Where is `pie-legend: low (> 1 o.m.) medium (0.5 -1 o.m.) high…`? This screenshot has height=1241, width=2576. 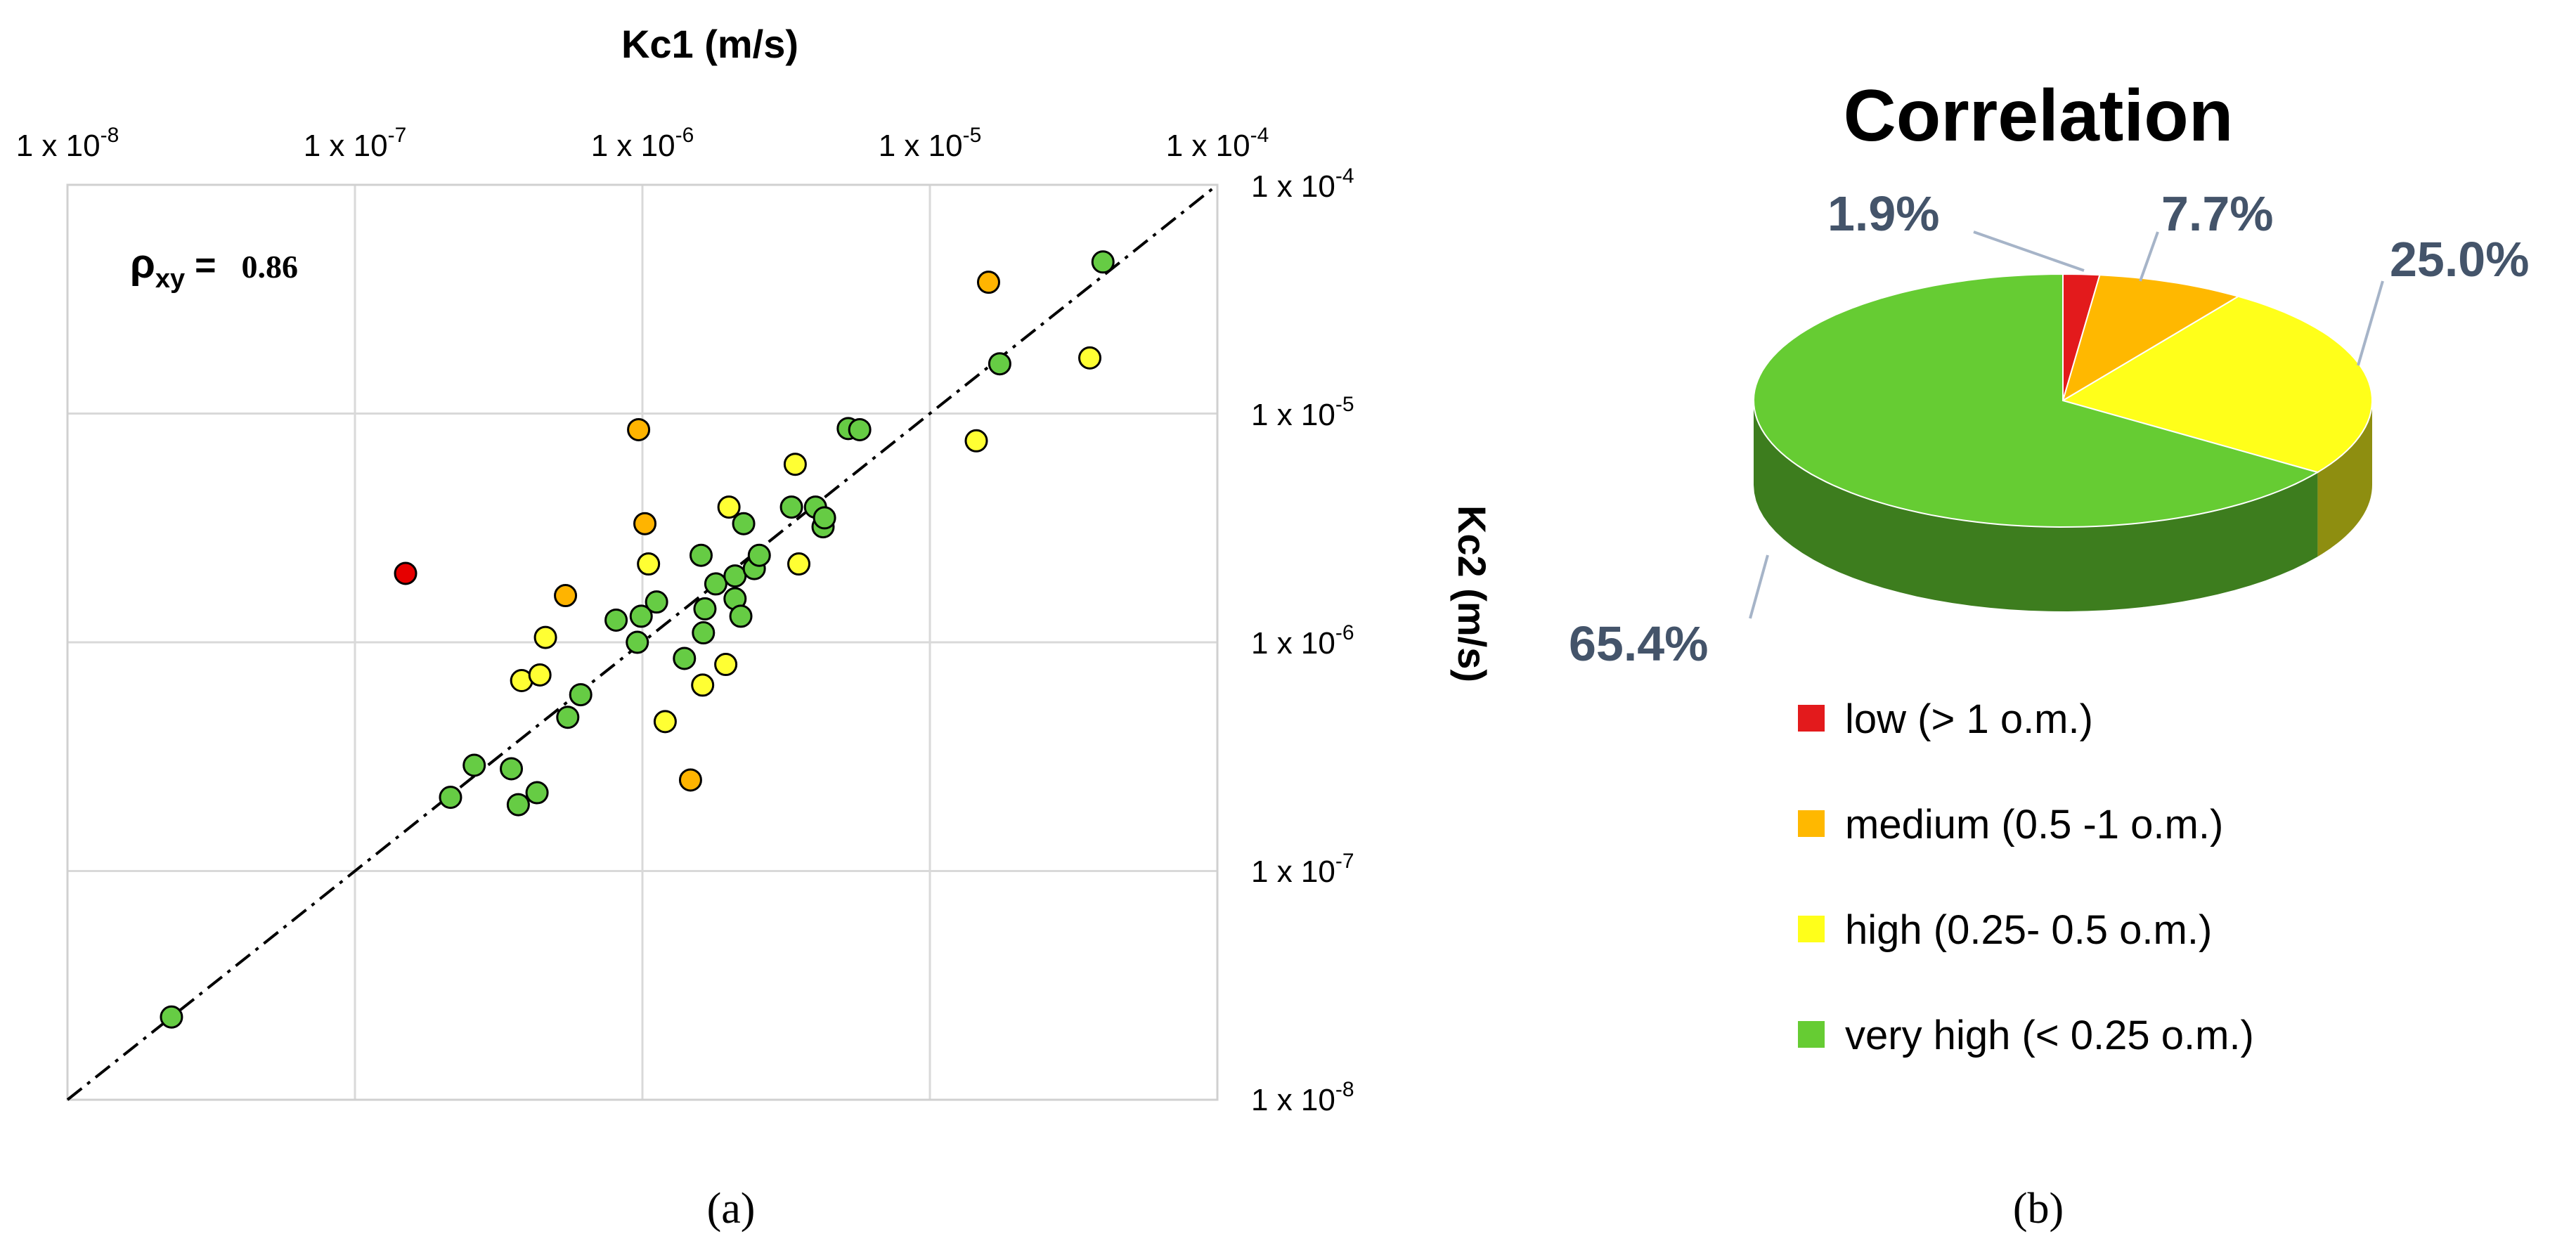
pie-legend: low (> 1 o.m.) medium (0.5 -1 o.m.) high… is located at coordinates (2026, 877).